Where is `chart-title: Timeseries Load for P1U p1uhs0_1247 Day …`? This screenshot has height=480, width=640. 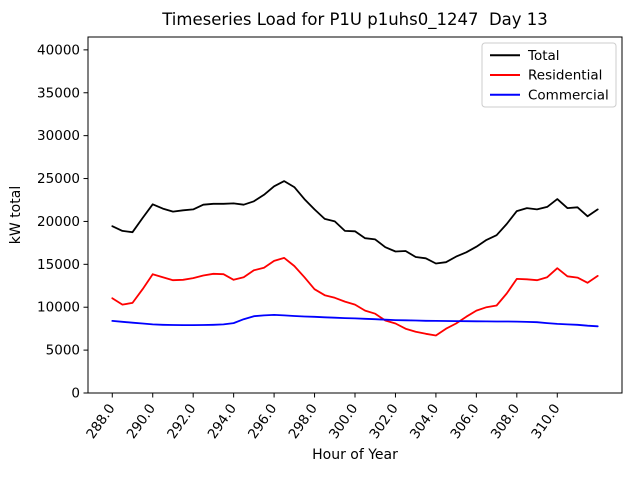 chart-title: Timeseries Load for P1U p1uhs0_1247 Day … is located at coordinates (354, 20).